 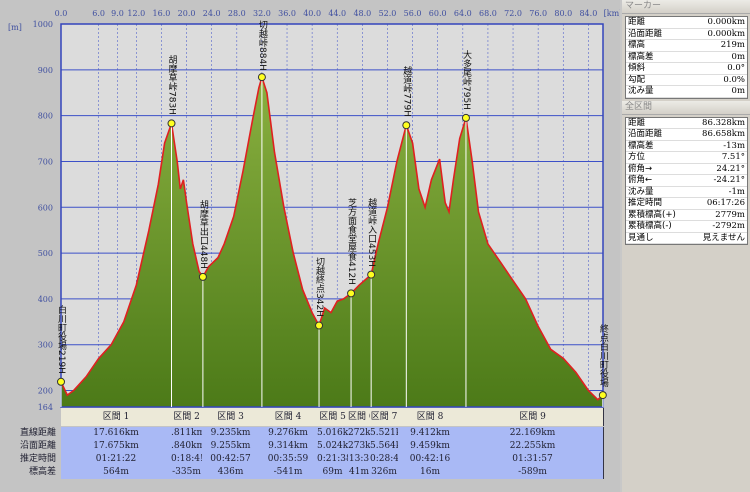 I want to click on y-tick-label: 600, so click(x=45, y=207).